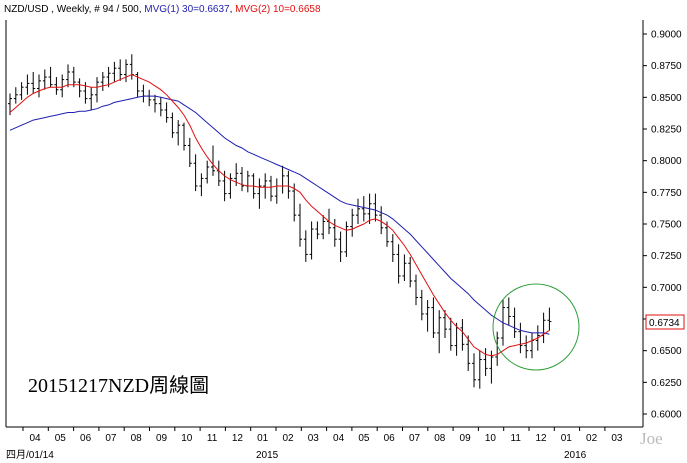 The image size is (687, 463). I want to click on price-tag-box, so click(665, 322).